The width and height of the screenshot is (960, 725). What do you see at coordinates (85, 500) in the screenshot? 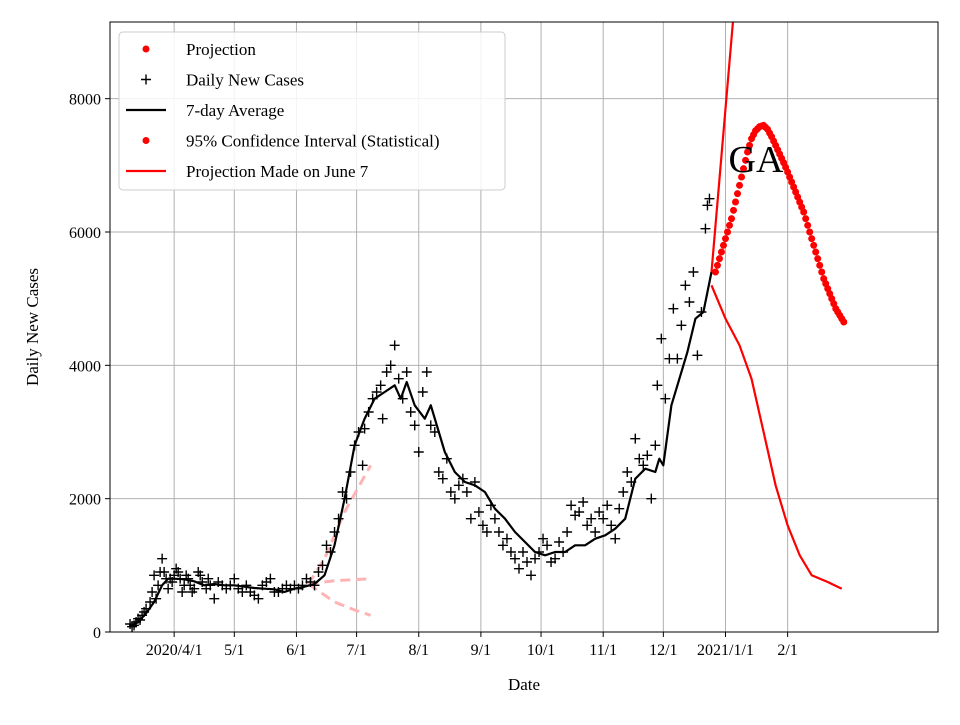
I see `y-tick-label: 2000` at bounding box center [85, 500].